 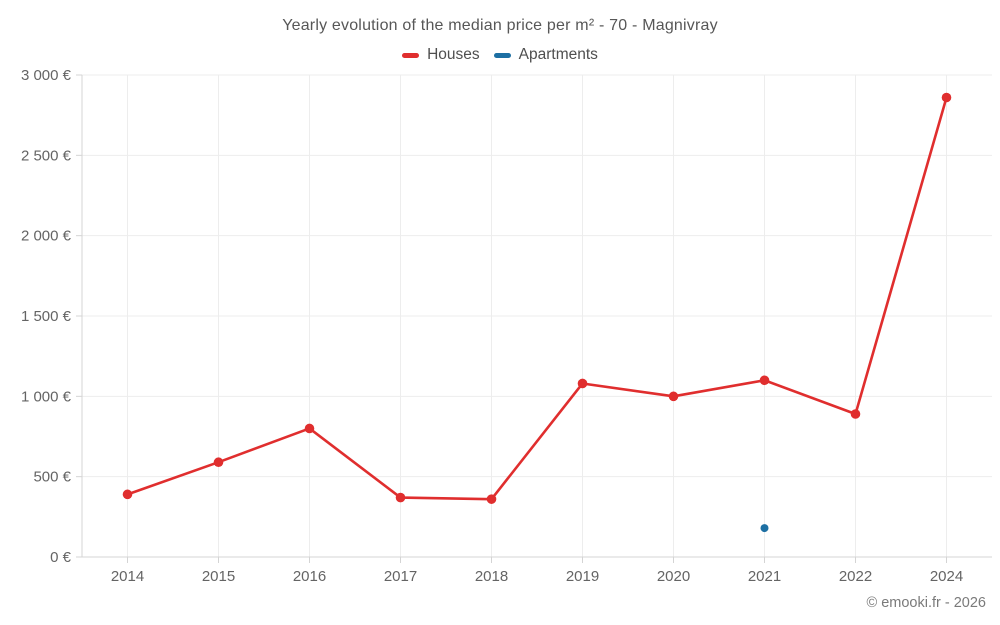 I want to click on apartments-legend-label: Apartments, so click(x=558, y=54).